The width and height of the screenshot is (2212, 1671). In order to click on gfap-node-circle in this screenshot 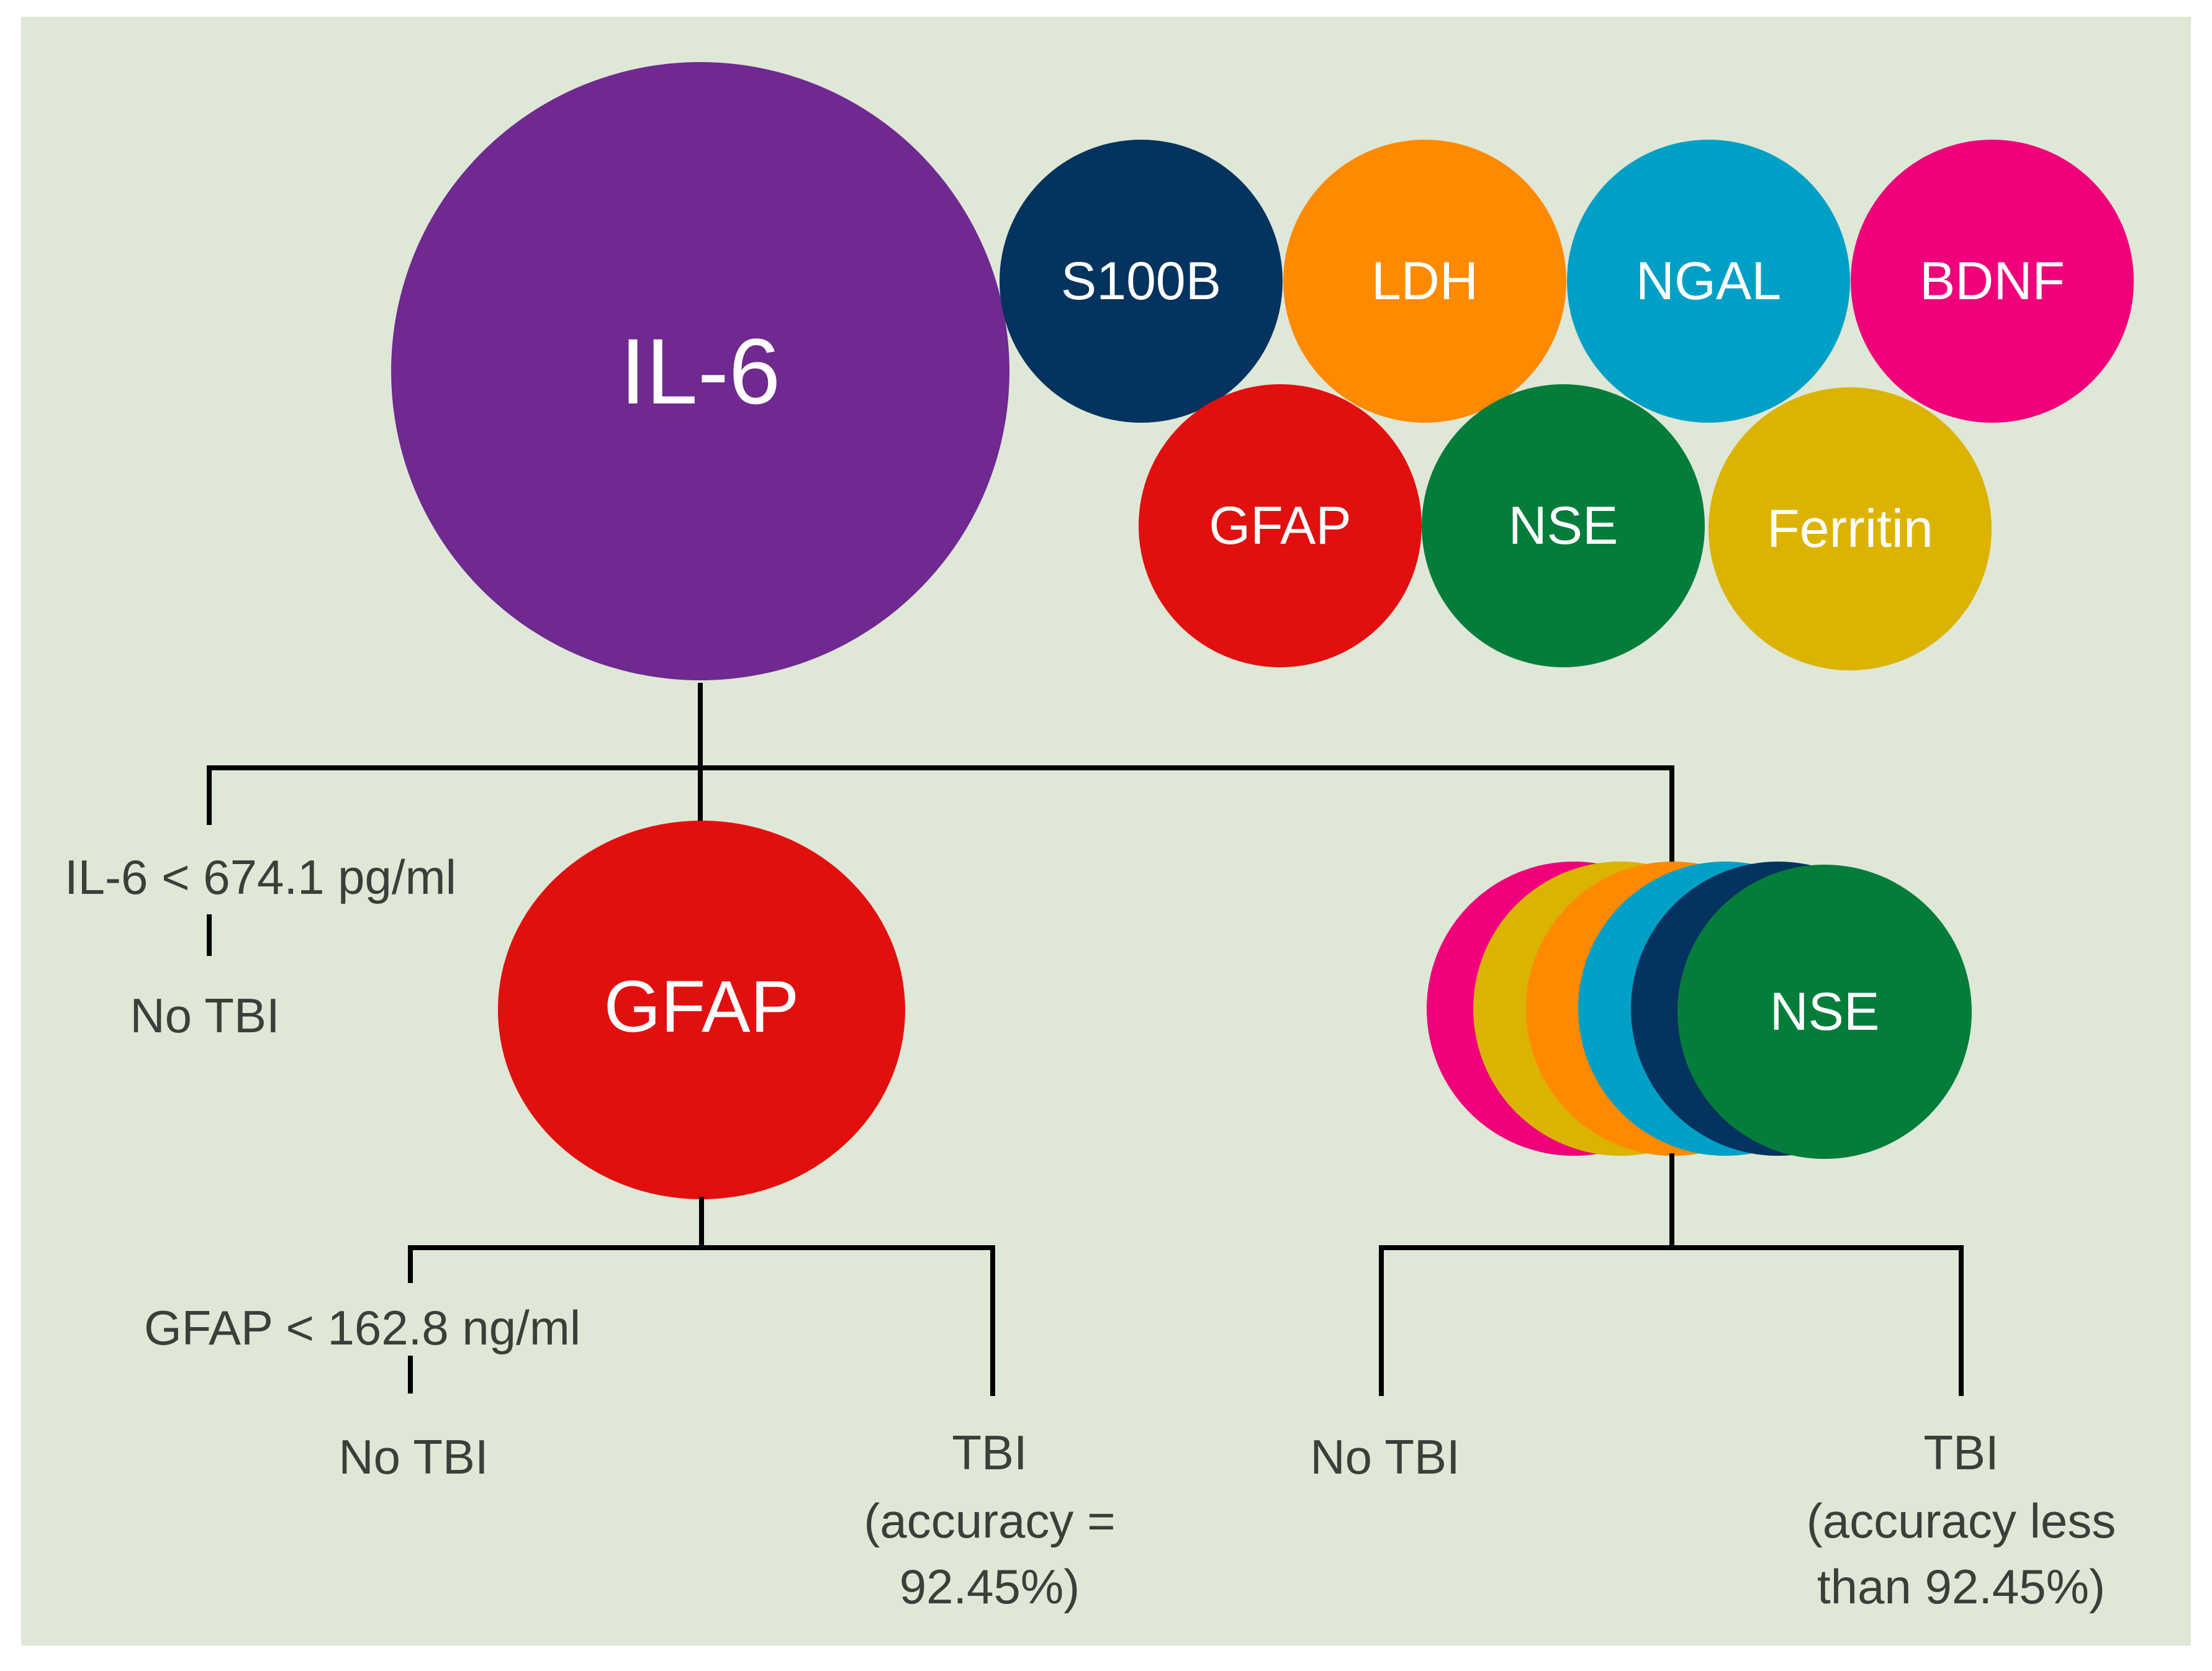, I will do `click(701, 1010)`.